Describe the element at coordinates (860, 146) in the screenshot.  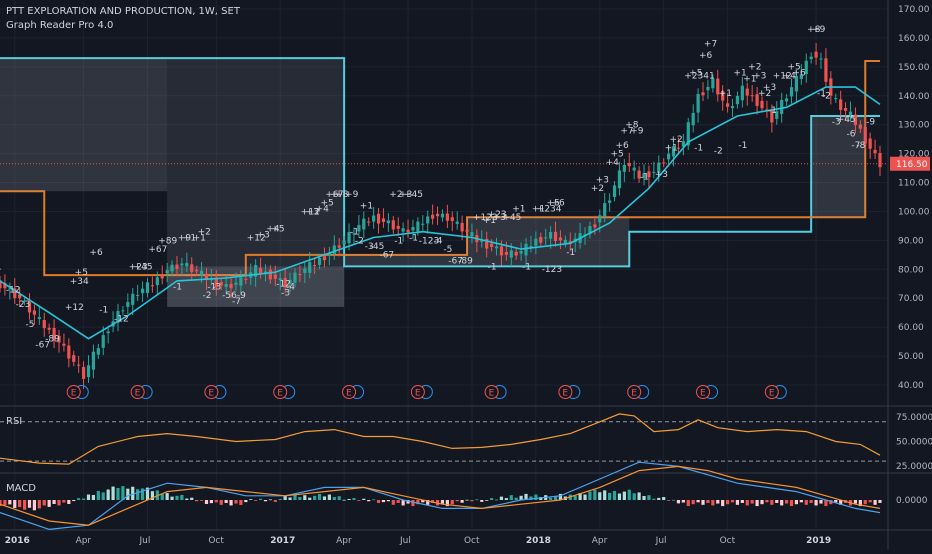
I see `count-annotation: -8` at that location.